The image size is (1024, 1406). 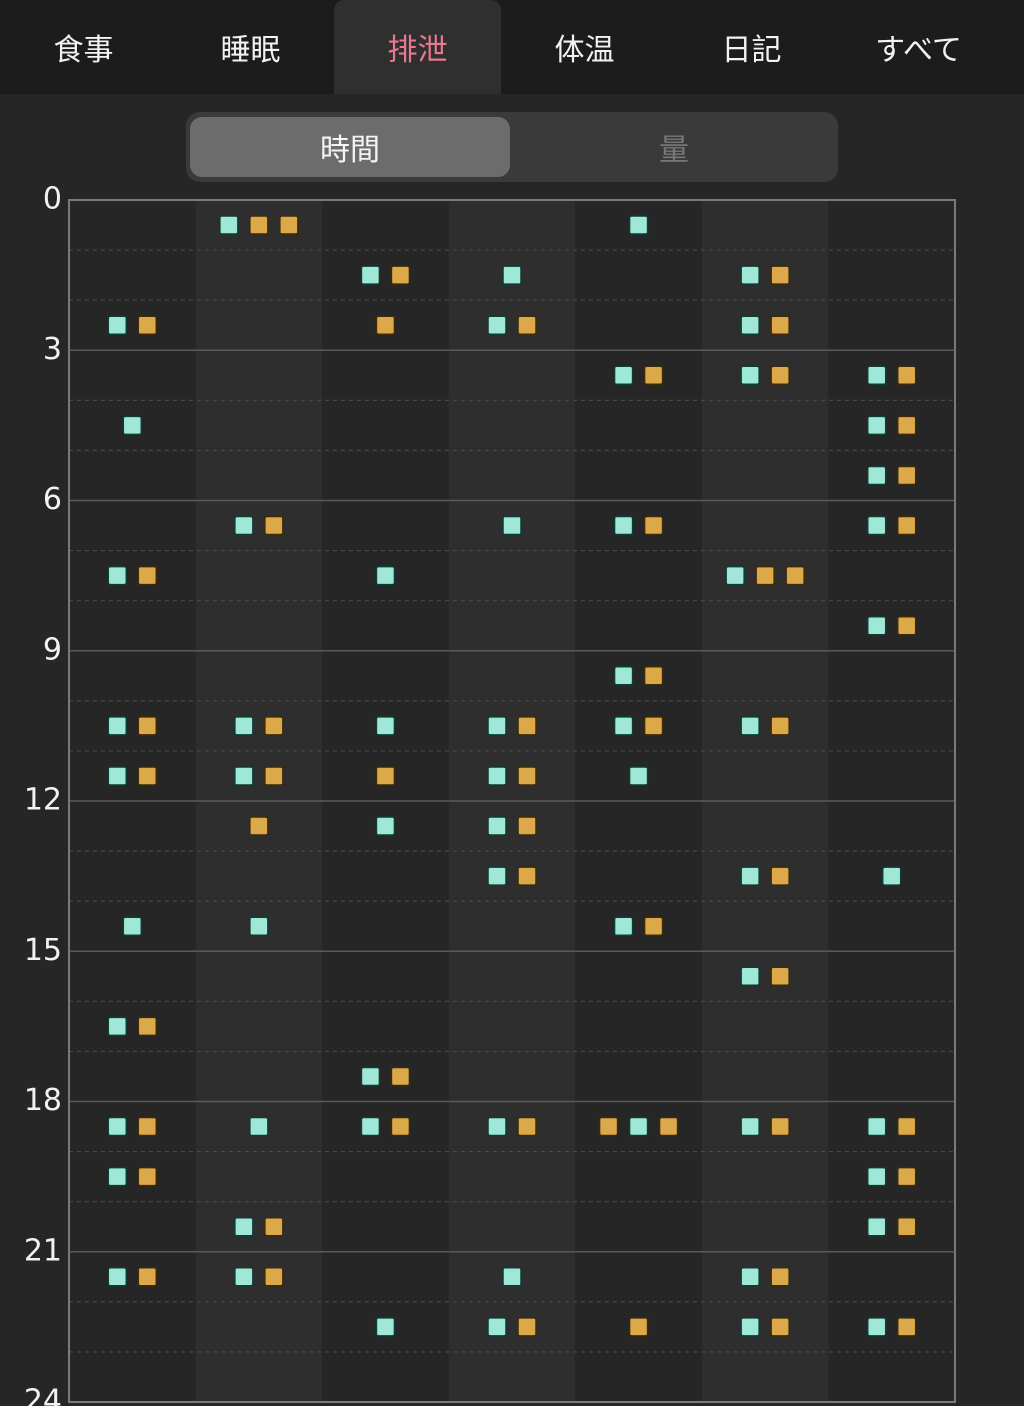 What do you see at coordinates (43, 1395) in the screenshot?
I see `y-tick-label: 24` at bounding box center [43, 1395].